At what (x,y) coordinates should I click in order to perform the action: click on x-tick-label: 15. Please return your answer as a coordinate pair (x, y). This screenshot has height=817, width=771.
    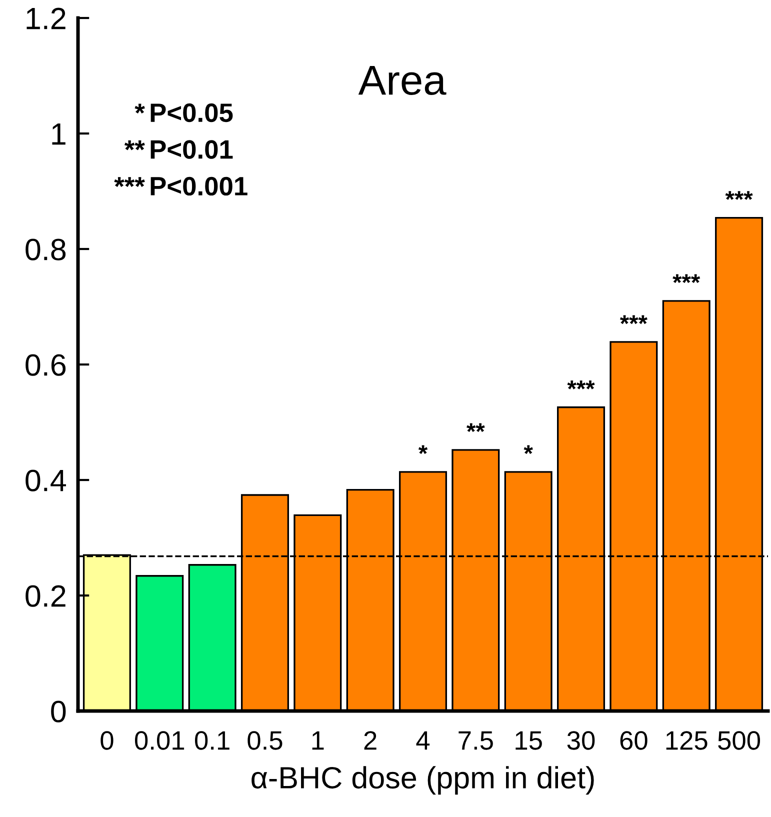
    Looking at the image, I should click on (529, 740).